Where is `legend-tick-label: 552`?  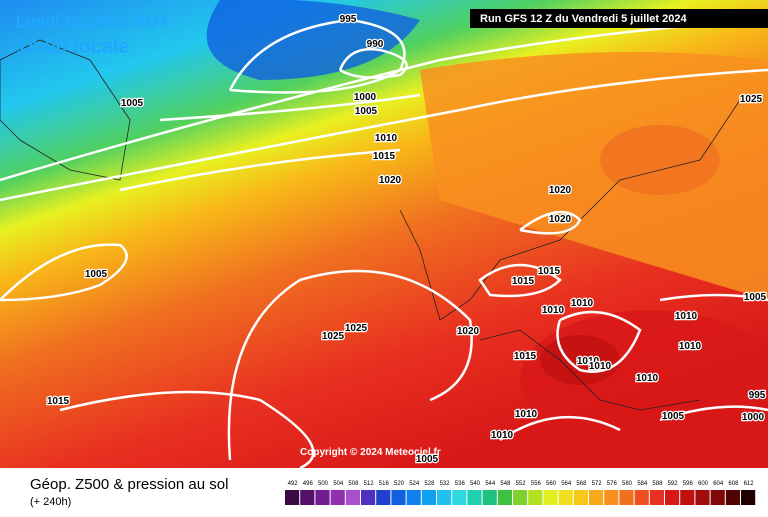 legend-tick-label: 552 is located at coordinates (521, 484).